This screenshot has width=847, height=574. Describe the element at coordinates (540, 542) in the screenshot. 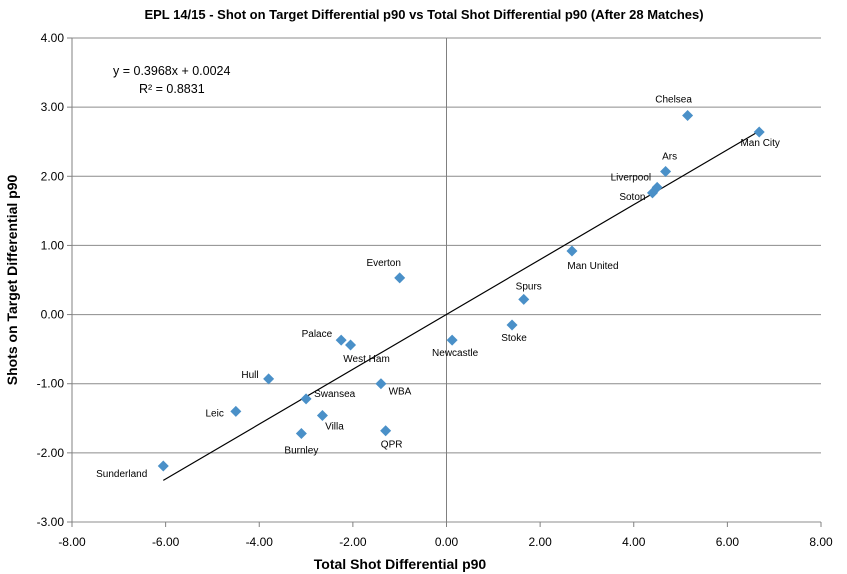

I see `x-tick-label: 2.00` at that location.